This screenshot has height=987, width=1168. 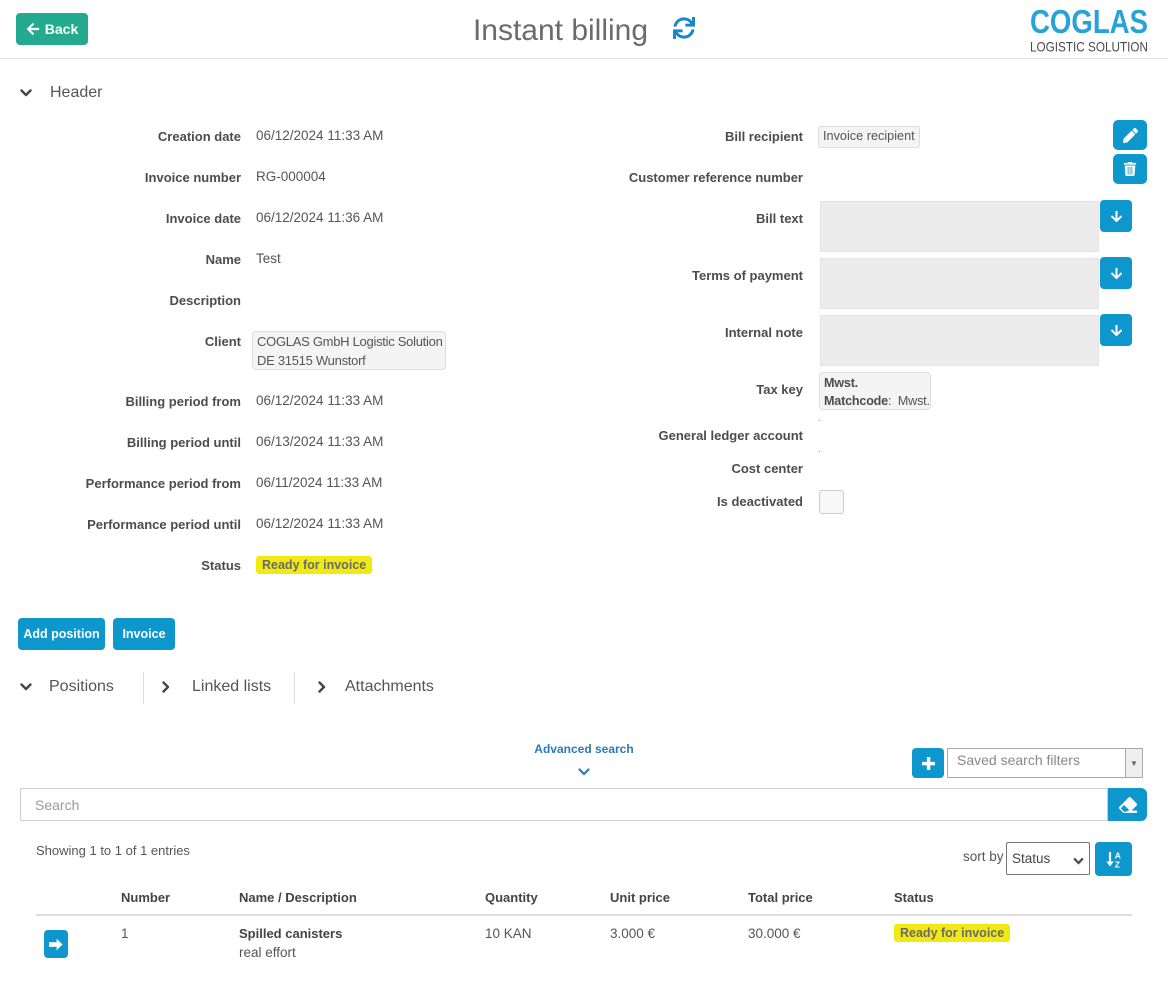 What do you see at coordinates (1089, 23) in the screenshot?
I see `svg-text: COGLAS` at bounding box center [1089, 23].